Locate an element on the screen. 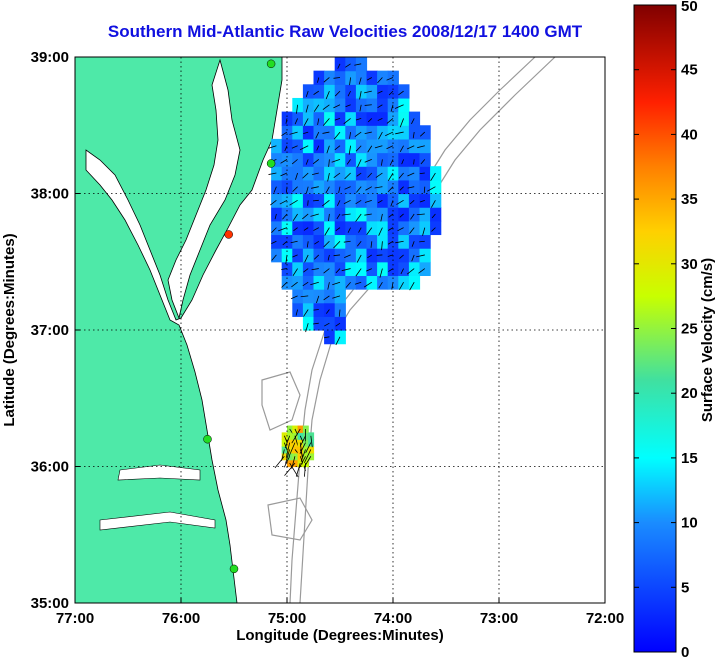  inlet is located at coordinates (157, 521).